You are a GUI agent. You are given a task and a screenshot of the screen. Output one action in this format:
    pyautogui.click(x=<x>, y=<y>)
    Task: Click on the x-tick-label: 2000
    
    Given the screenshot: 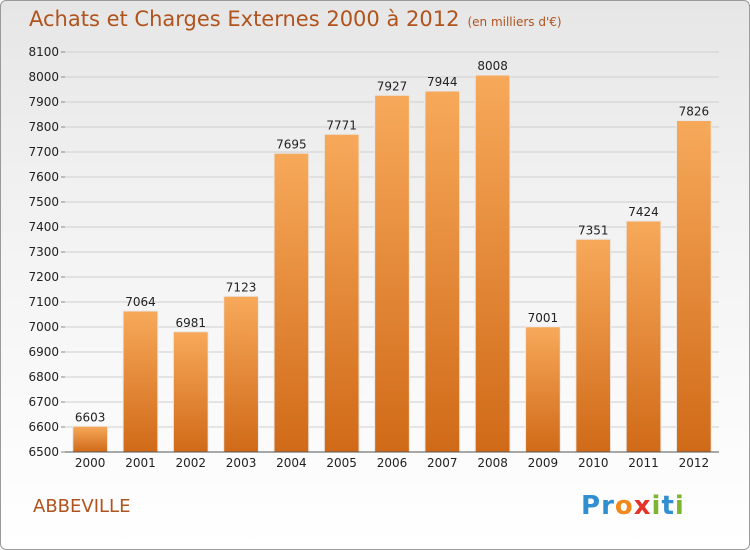 What is the action you would take?
    pyautogui.click(x=90, y=463)
    